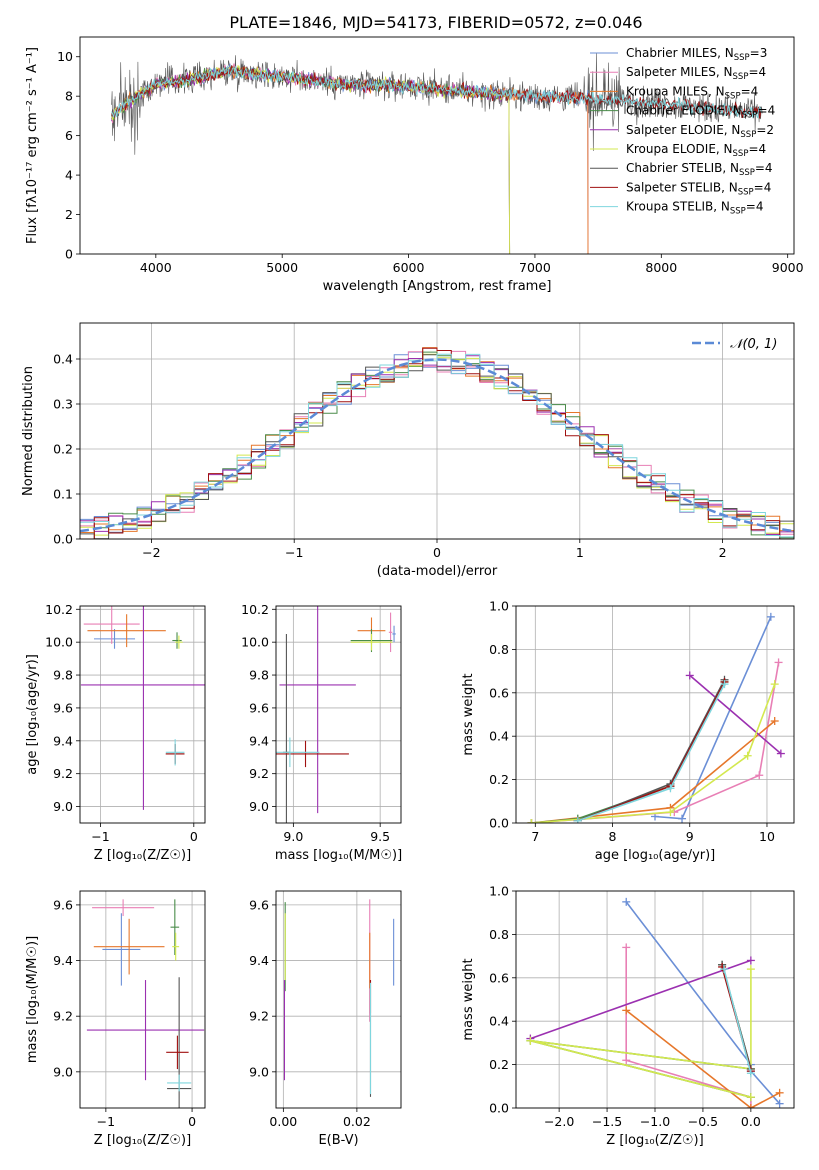 Image resolution: width=819 pixels, height=1170 pixels. I want to click on y-tick-label: 0, so click(69, 254).